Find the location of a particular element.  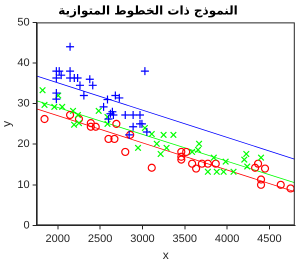

y-tick-label: 30 is located at coordinates (23, 104).